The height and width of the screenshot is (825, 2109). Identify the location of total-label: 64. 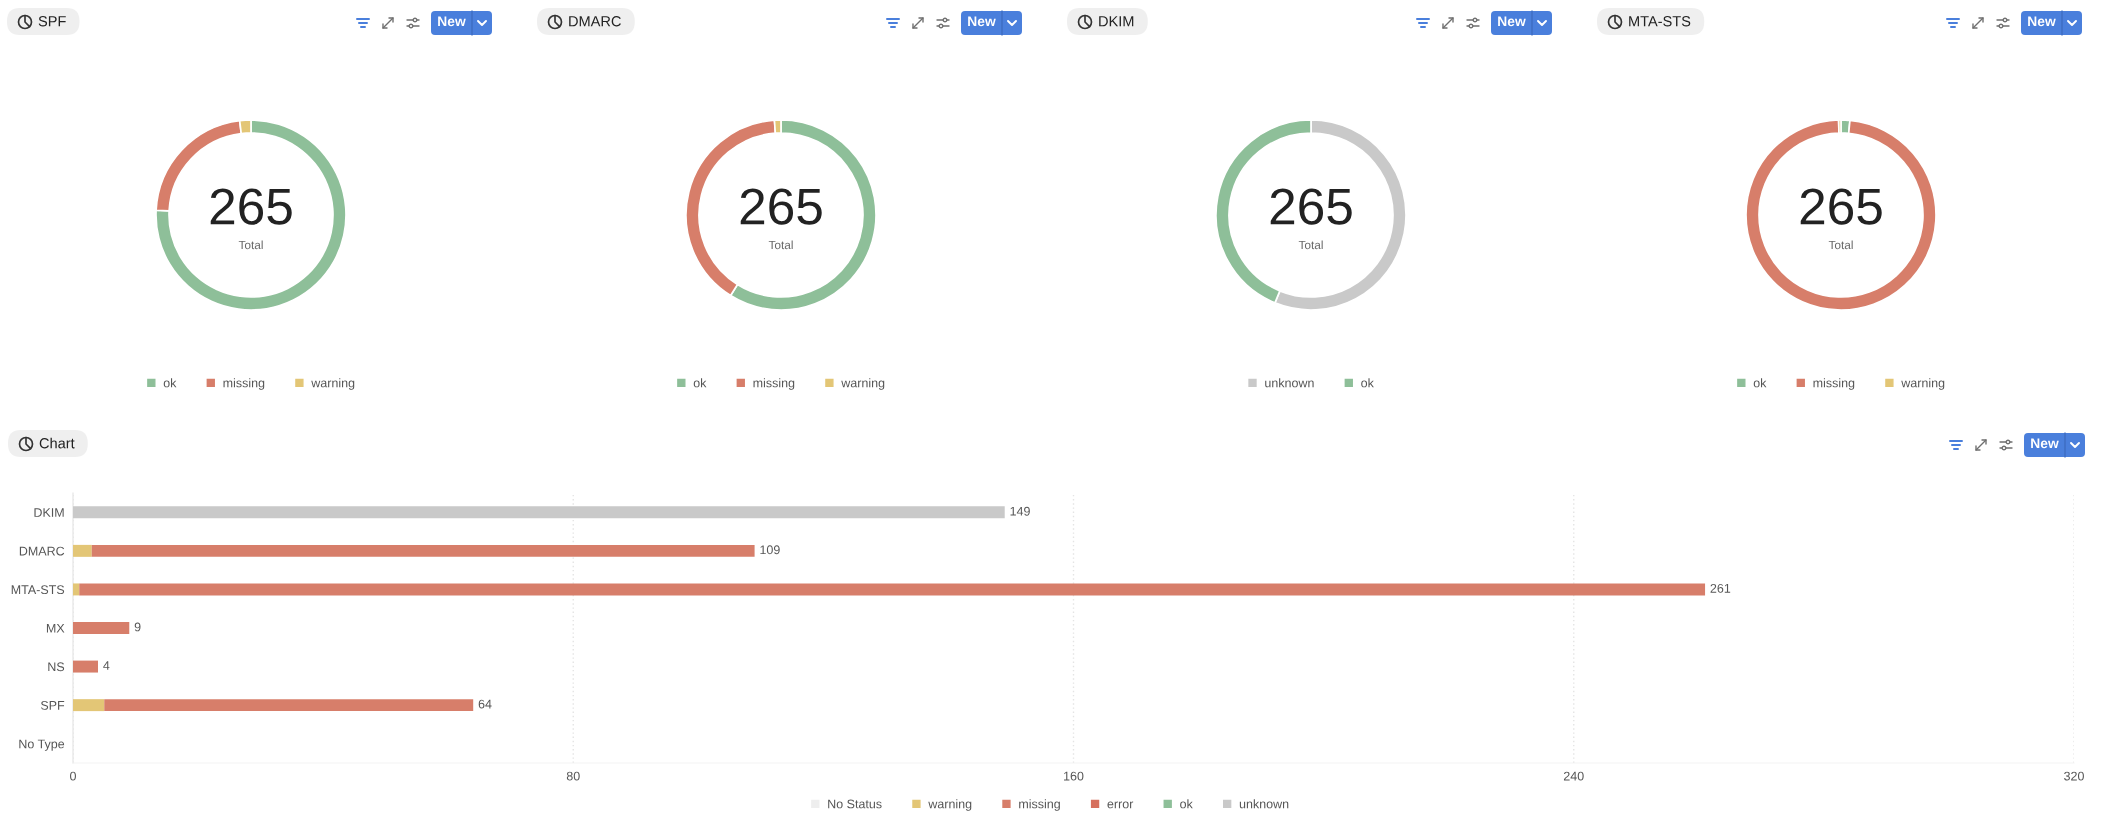
(485, 704).